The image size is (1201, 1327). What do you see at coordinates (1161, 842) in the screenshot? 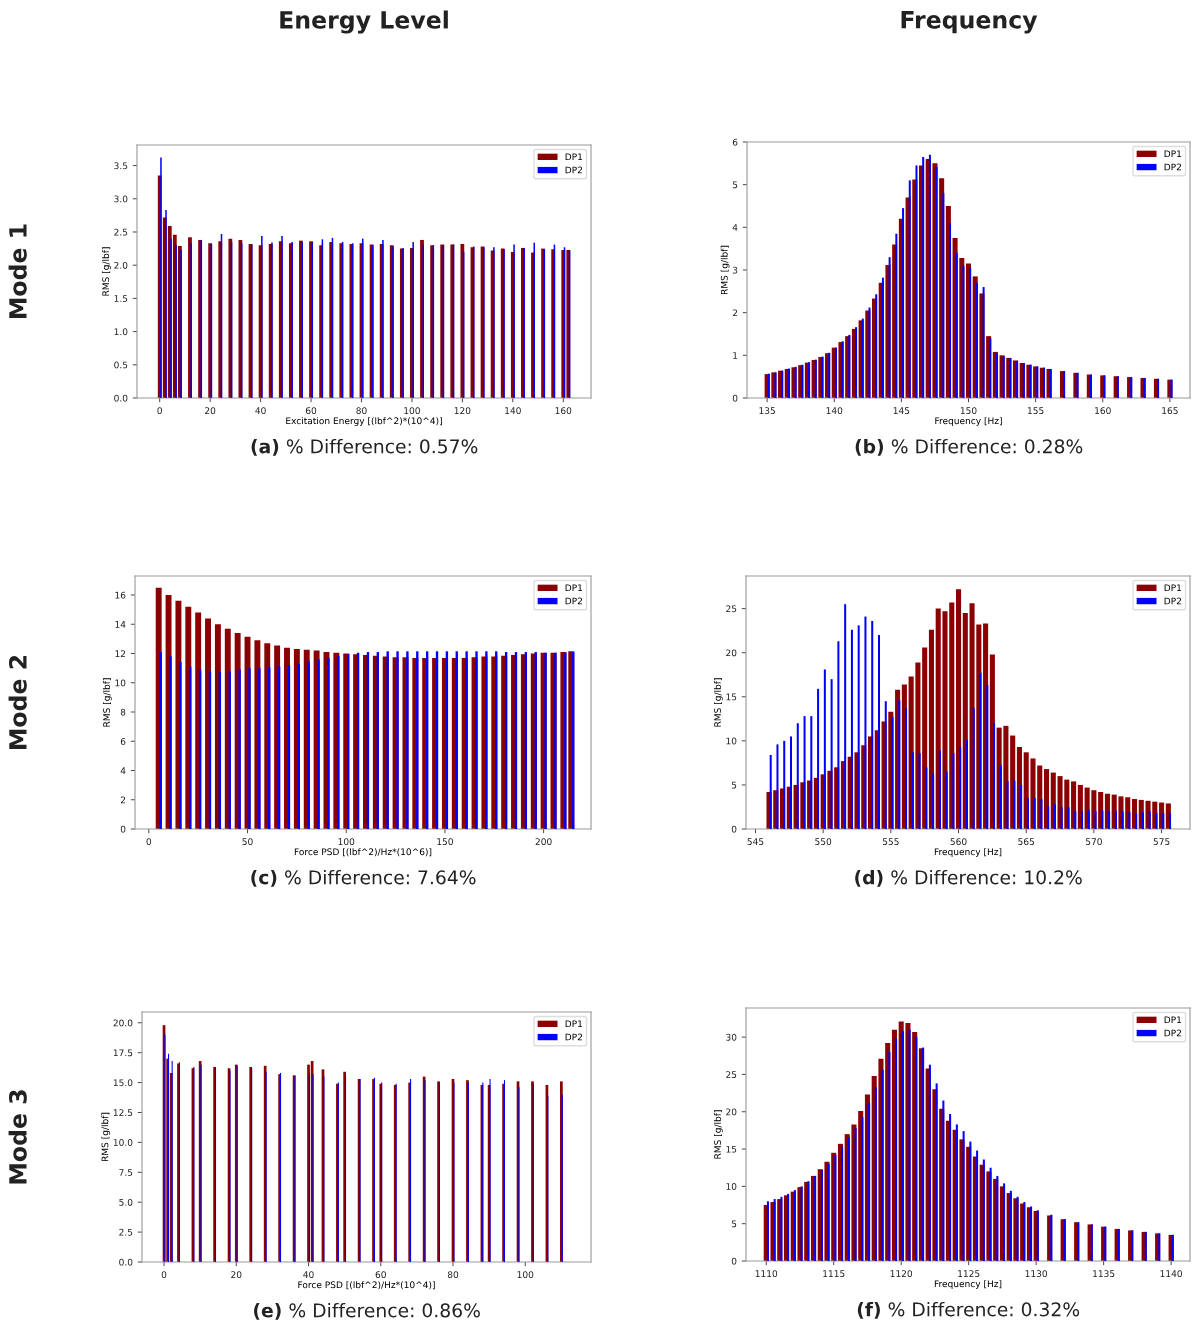
I see `x-tick-label: 575` at bounding box center [1161, 842].